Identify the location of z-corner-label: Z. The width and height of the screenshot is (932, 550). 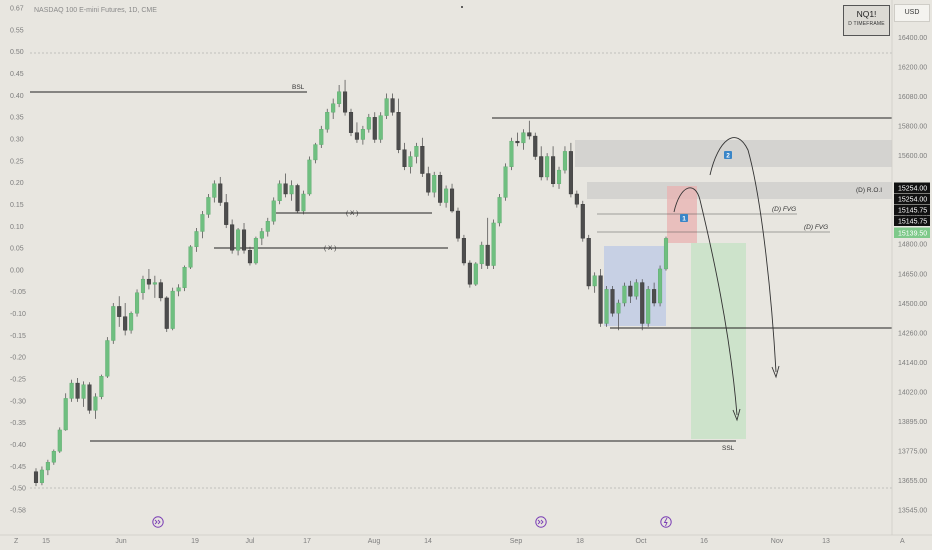
(16, 541).